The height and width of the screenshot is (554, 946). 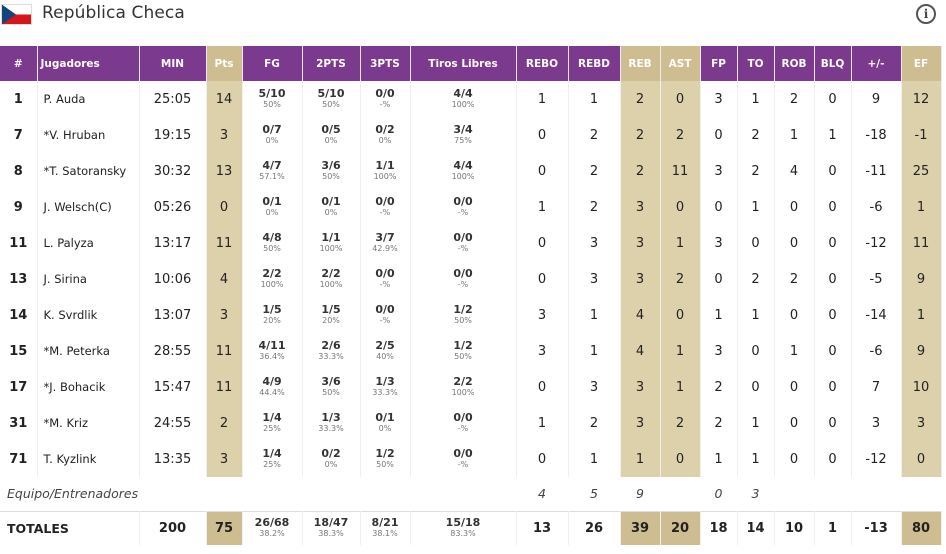 I want to click on team-rob, so click(x=794, y=494).